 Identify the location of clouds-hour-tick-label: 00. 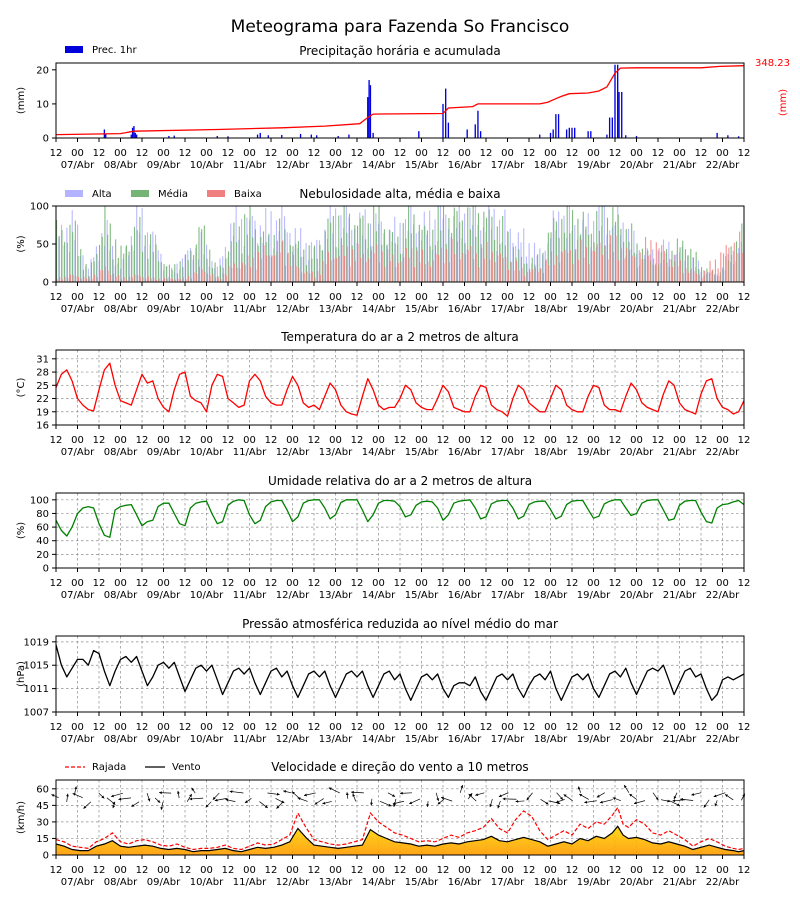
(464, 297).